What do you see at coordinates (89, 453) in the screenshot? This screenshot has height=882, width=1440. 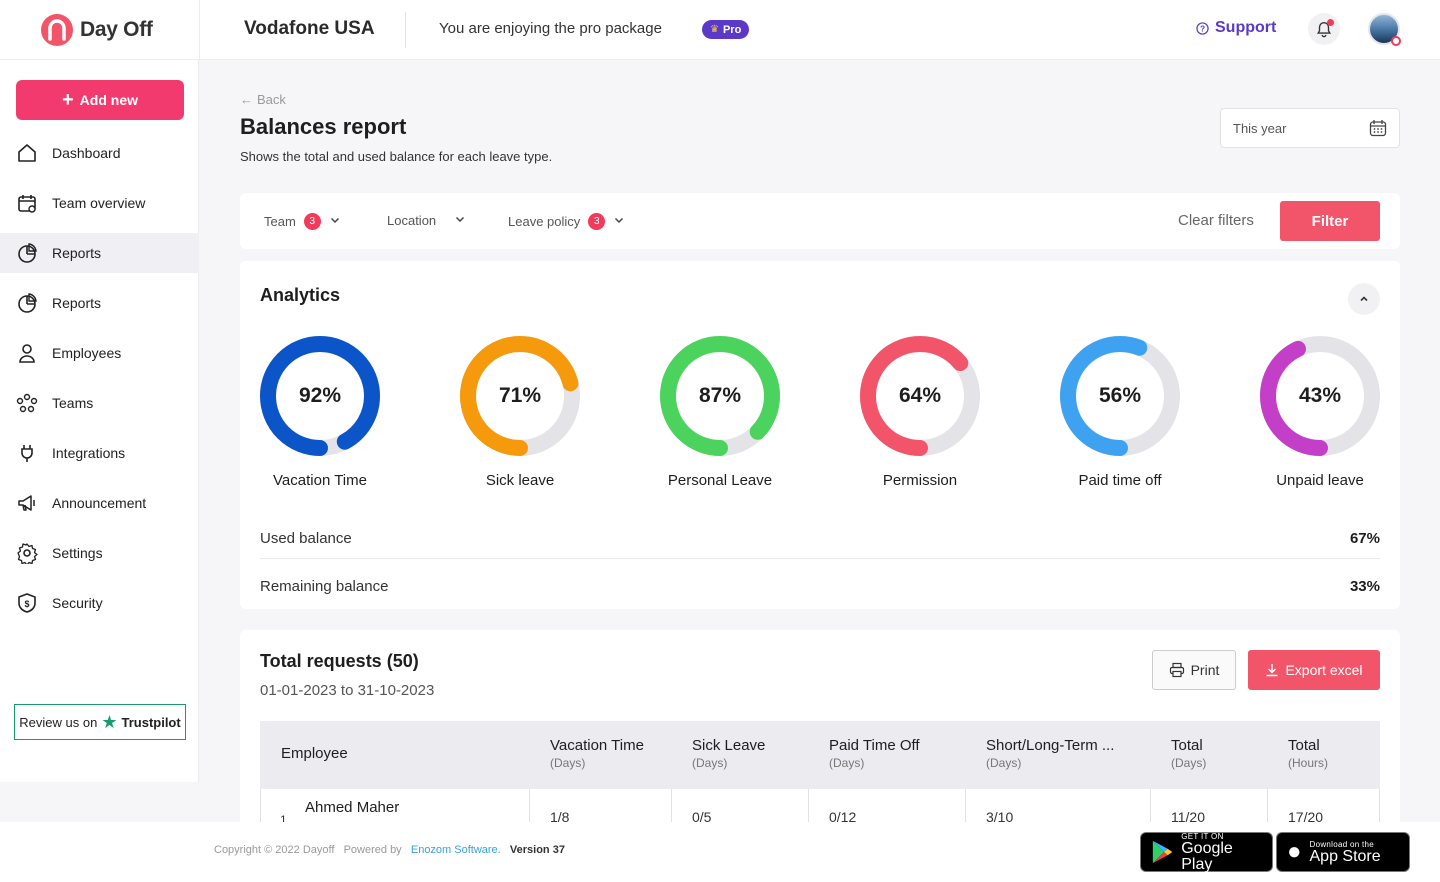 I see `sidebar-item-label: Integrations` at bounding box center [89, 453].